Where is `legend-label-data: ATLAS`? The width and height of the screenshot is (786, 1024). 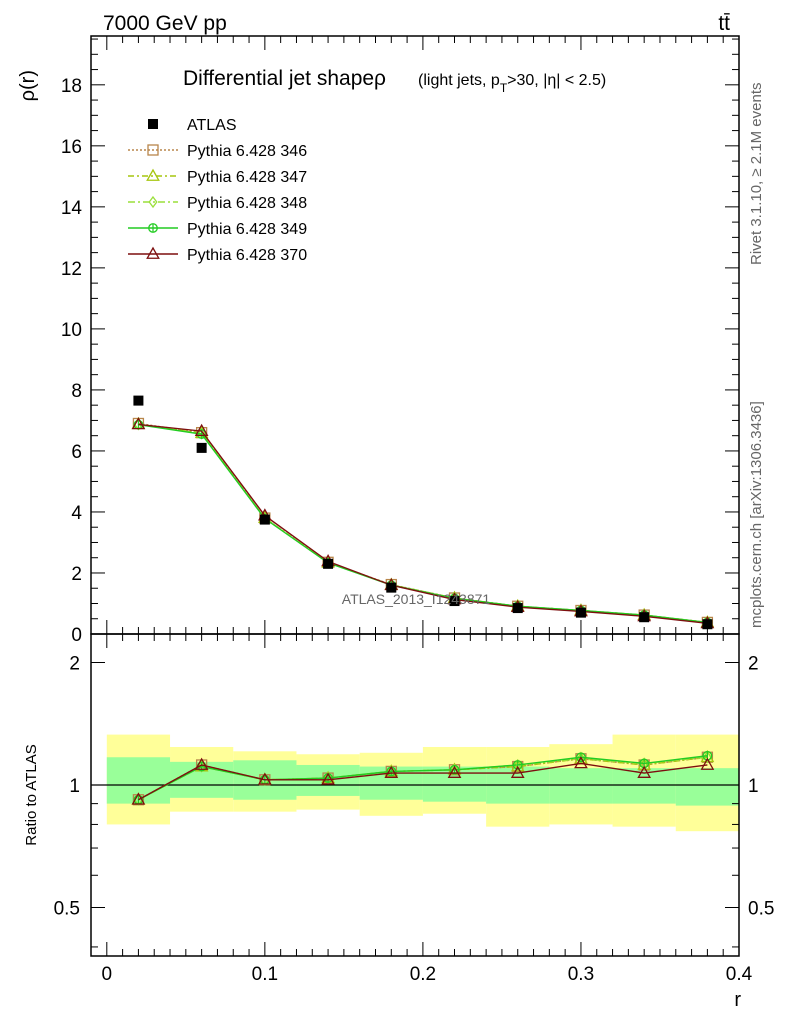 legend-label-data: ATLAS is located at coordinates (212, 125).